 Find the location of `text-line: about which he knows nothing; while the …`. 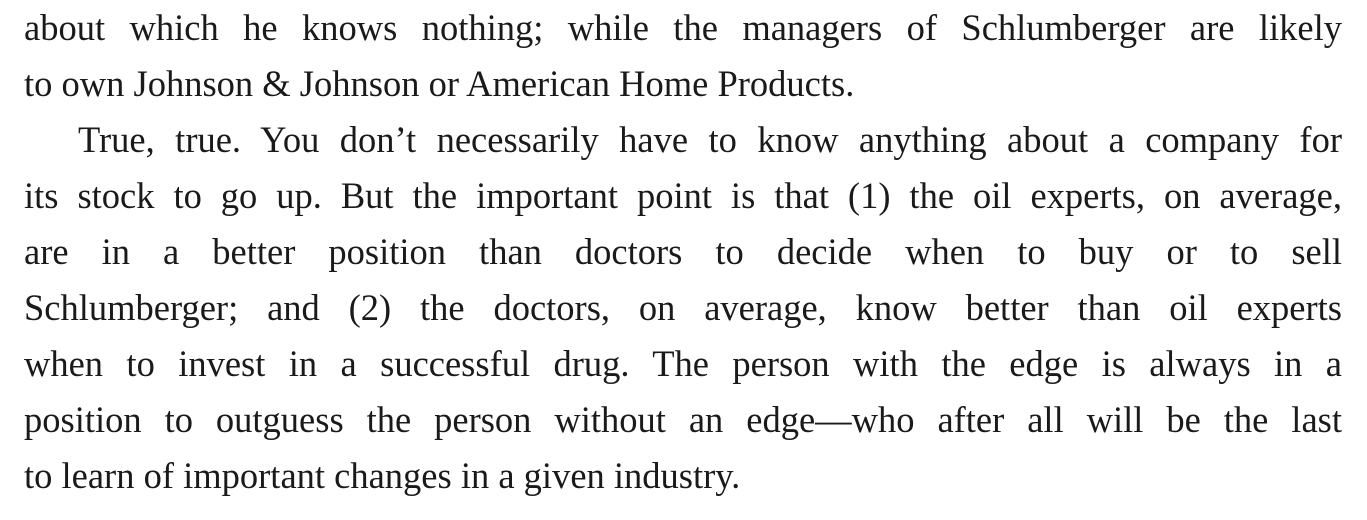

text-line: about which he knows nothing; while the … is located at coordinates (683, 27).